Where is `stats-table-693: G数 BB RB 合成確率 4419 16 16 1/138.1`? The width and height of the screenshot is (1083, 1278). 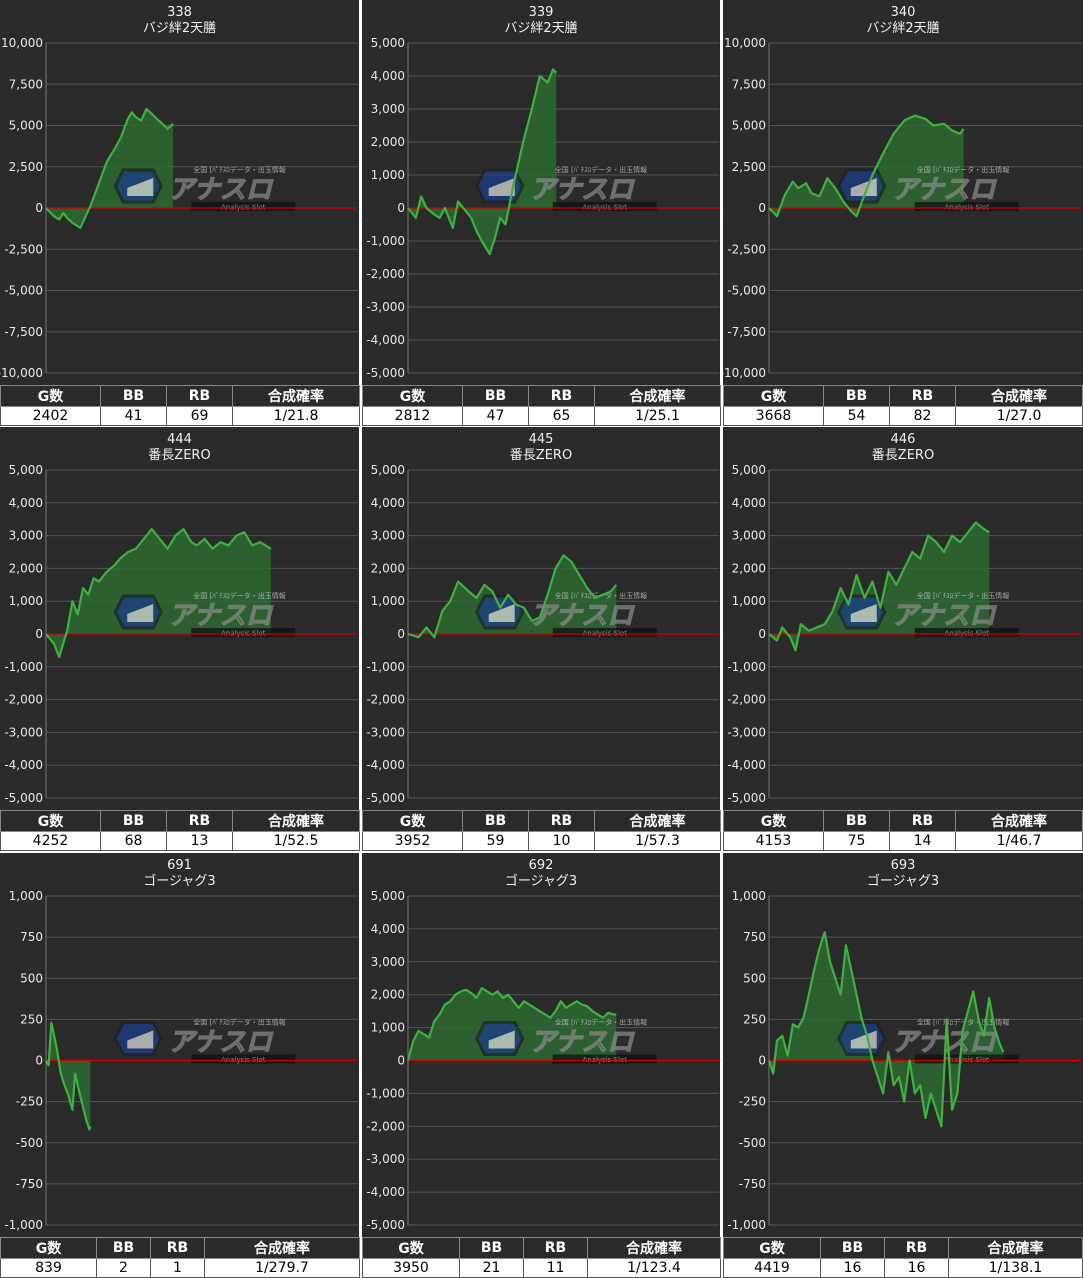
stats-table-693: G数 BB RB 合成確率 4419 16 16 1/138.1 is located at coordinates (903, 1257).